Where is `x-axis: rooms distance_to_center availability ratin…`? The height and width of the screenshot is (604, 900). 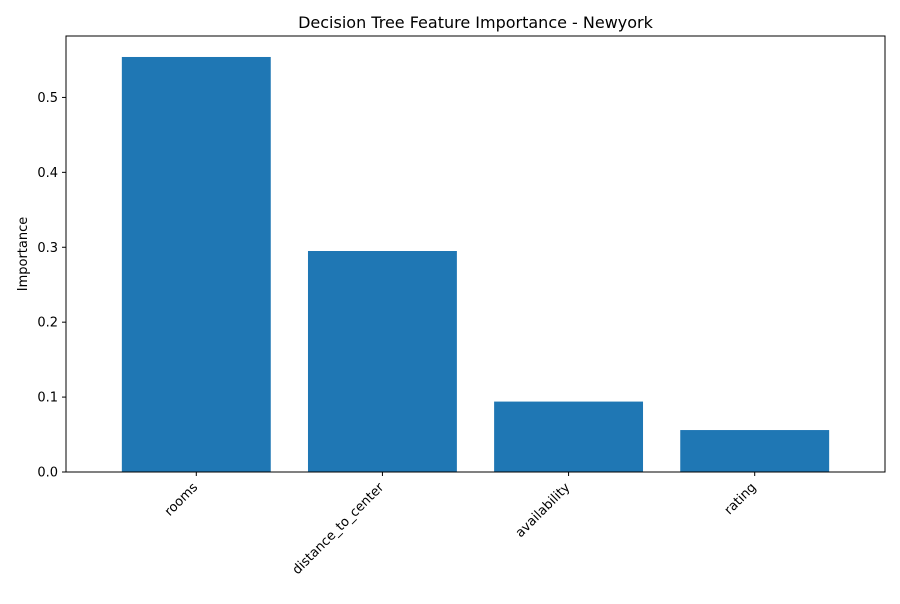
x-axis: rooms distance_to_center availability ratin… is located at coordinates (461, 525).